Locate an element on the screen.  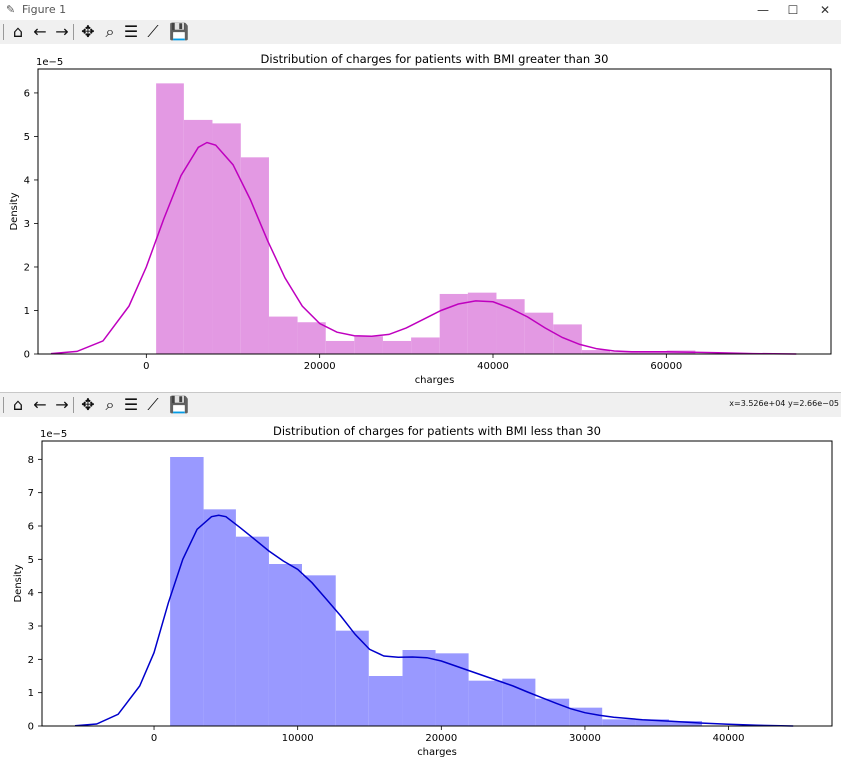
y-tick-label: 1 is located at coordinates (31, 693).